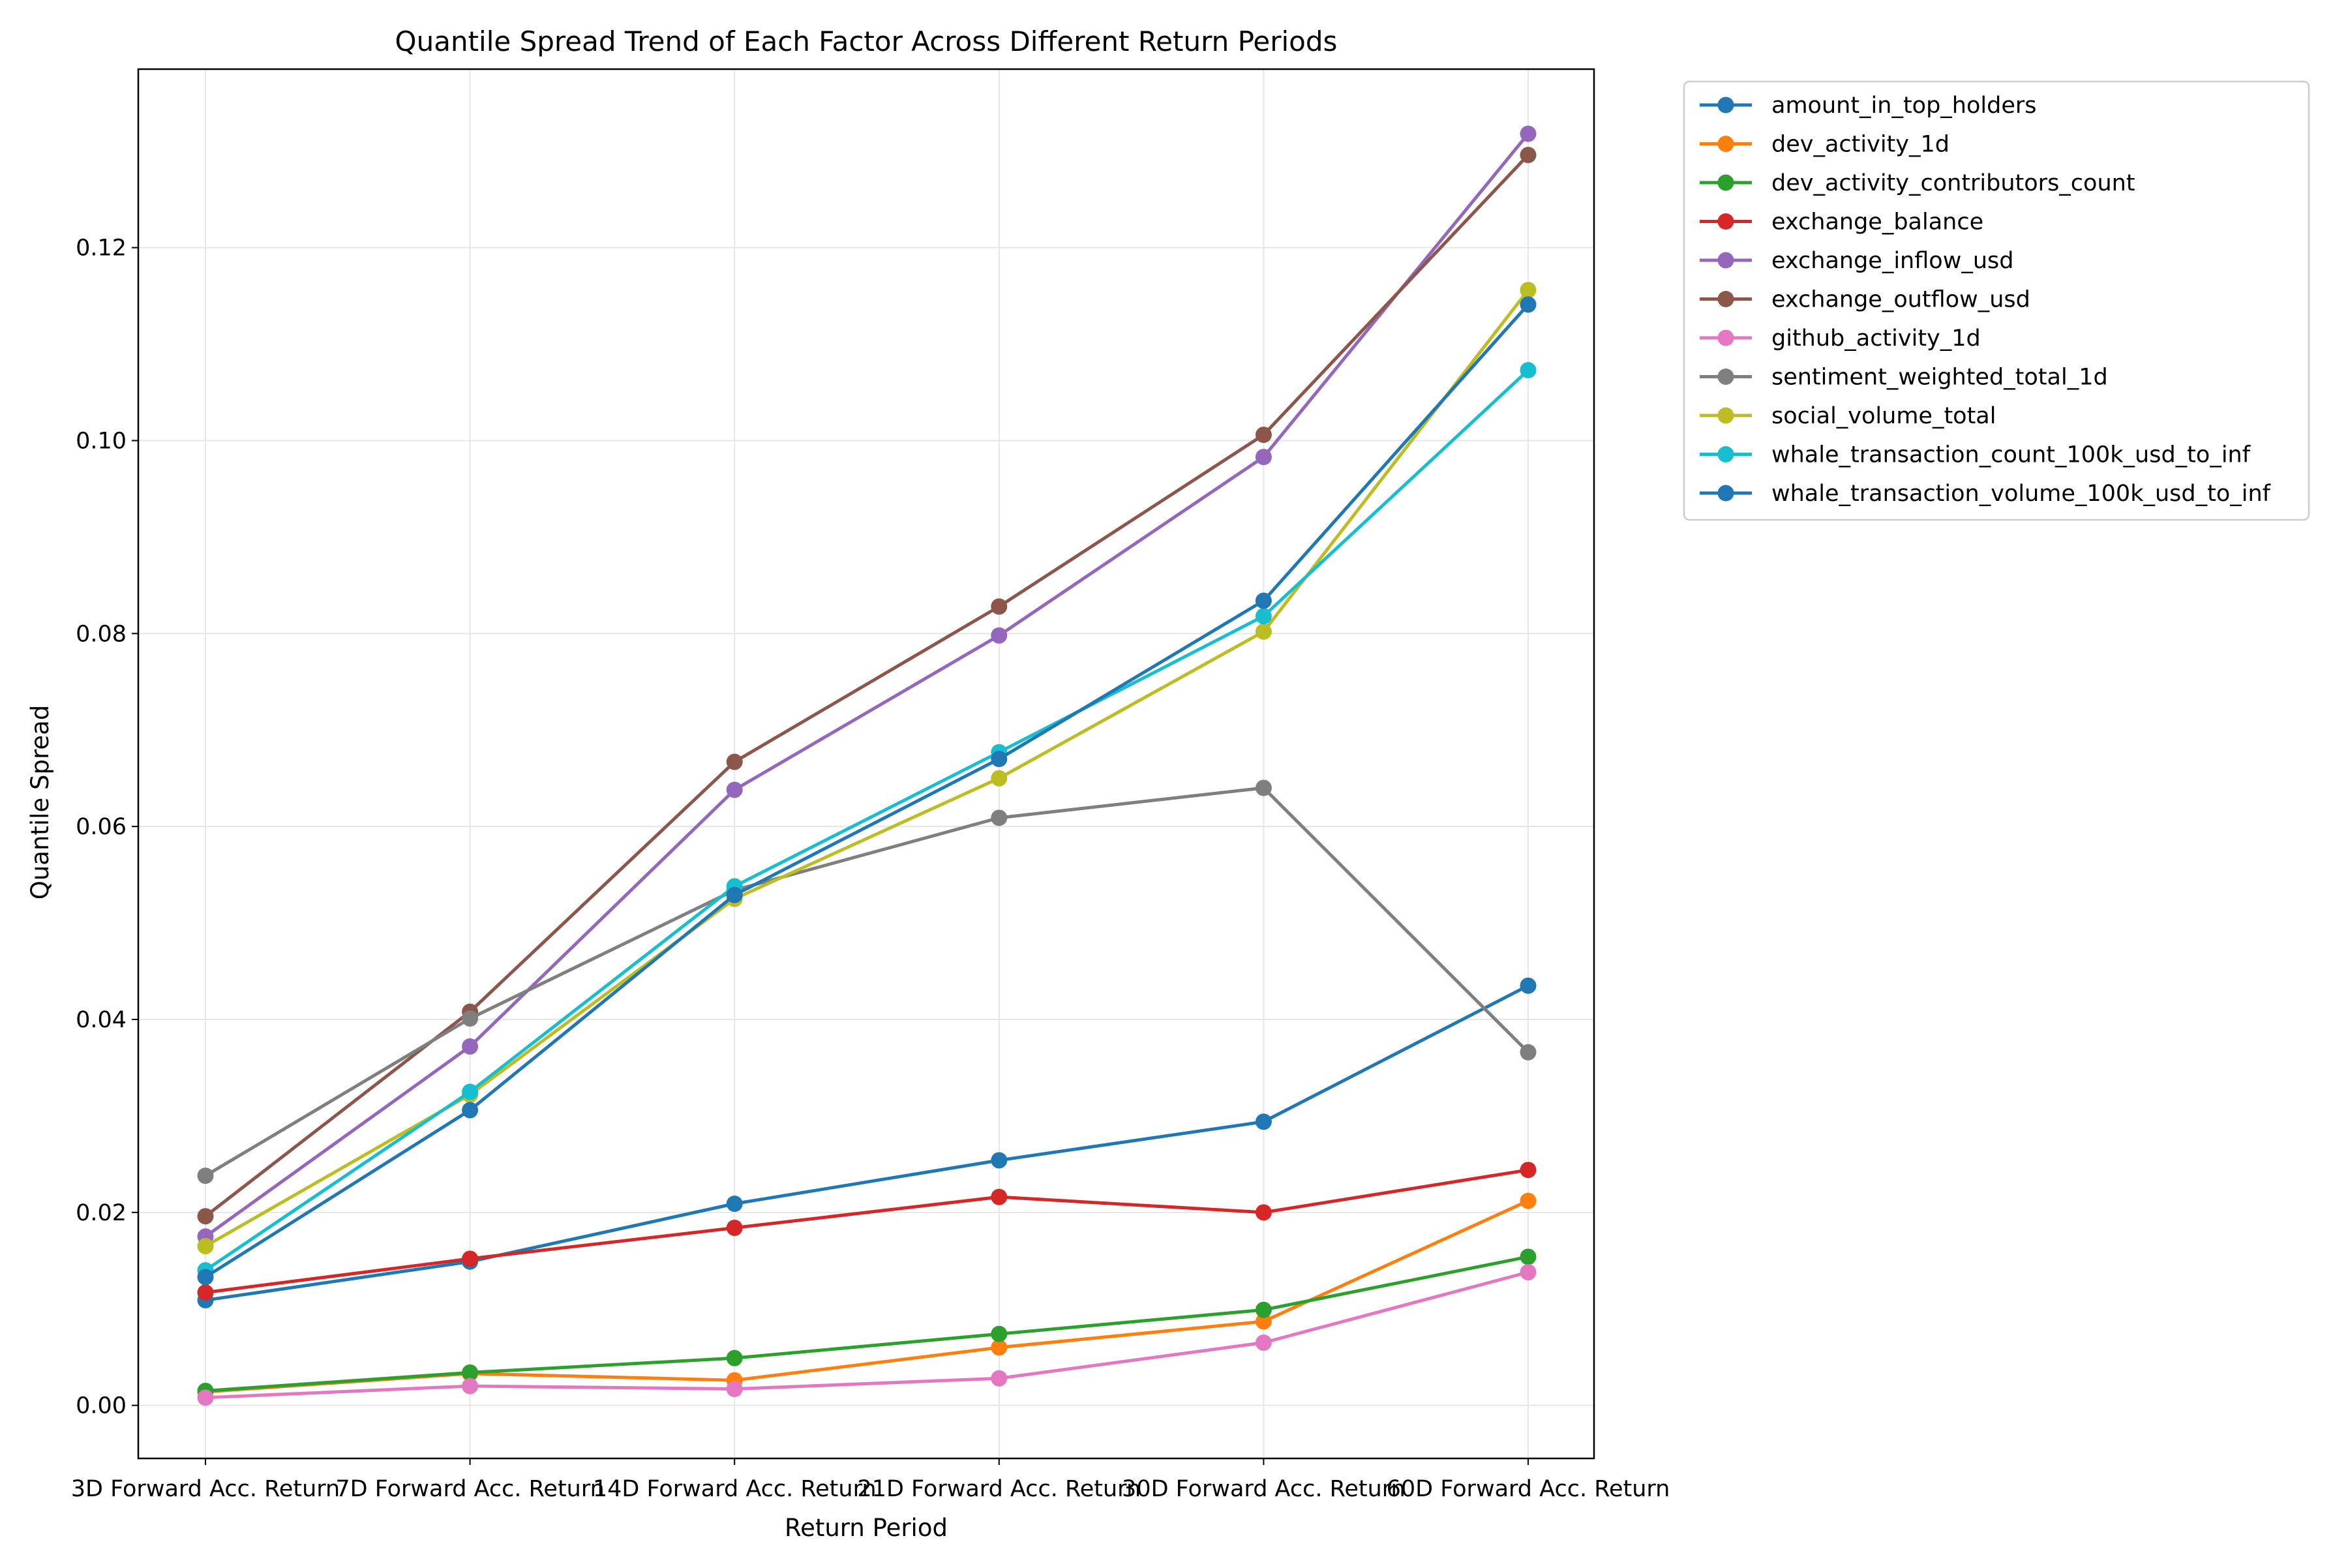  I want to click on y-tick-label: 0.04, so click(101, 1020).